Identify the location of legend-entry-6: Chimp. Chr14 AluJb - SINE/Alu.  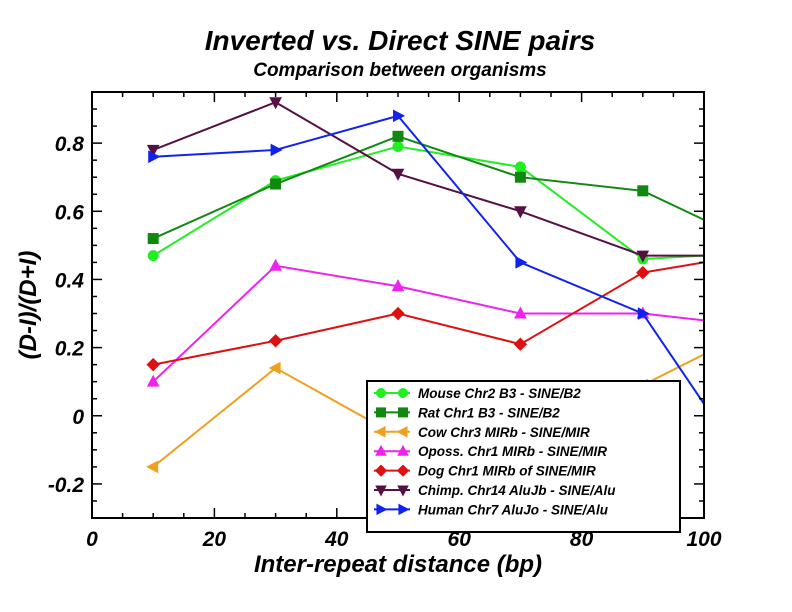
(495, 490).